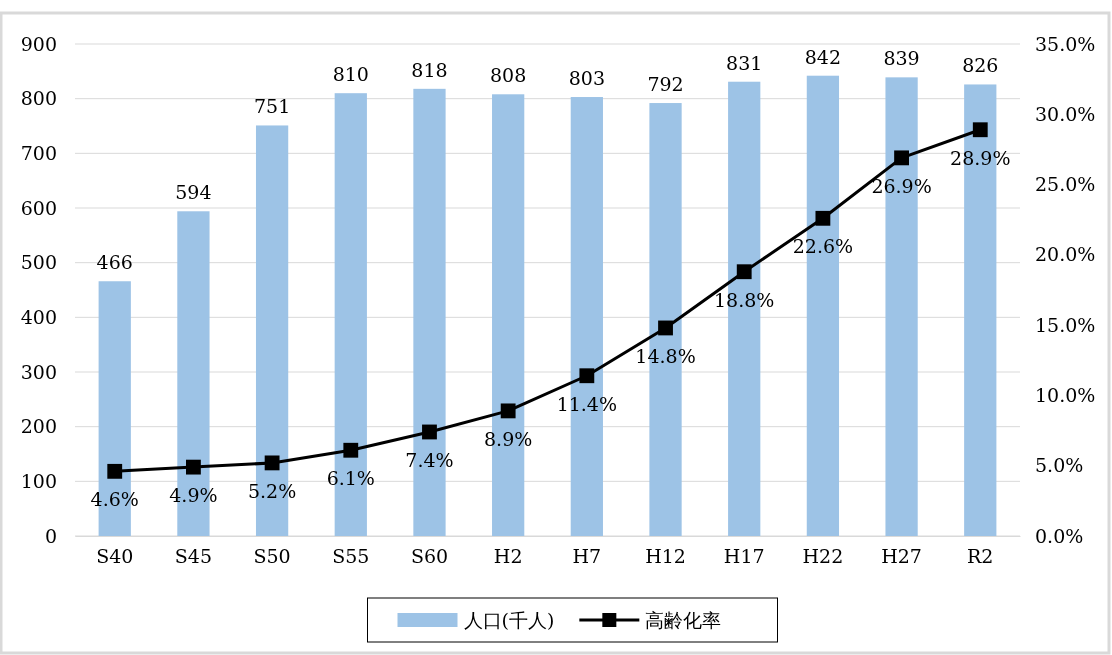  Describe the element at coordinates (193, 192) in the screenshot. I see `data-label: 594` at that location.